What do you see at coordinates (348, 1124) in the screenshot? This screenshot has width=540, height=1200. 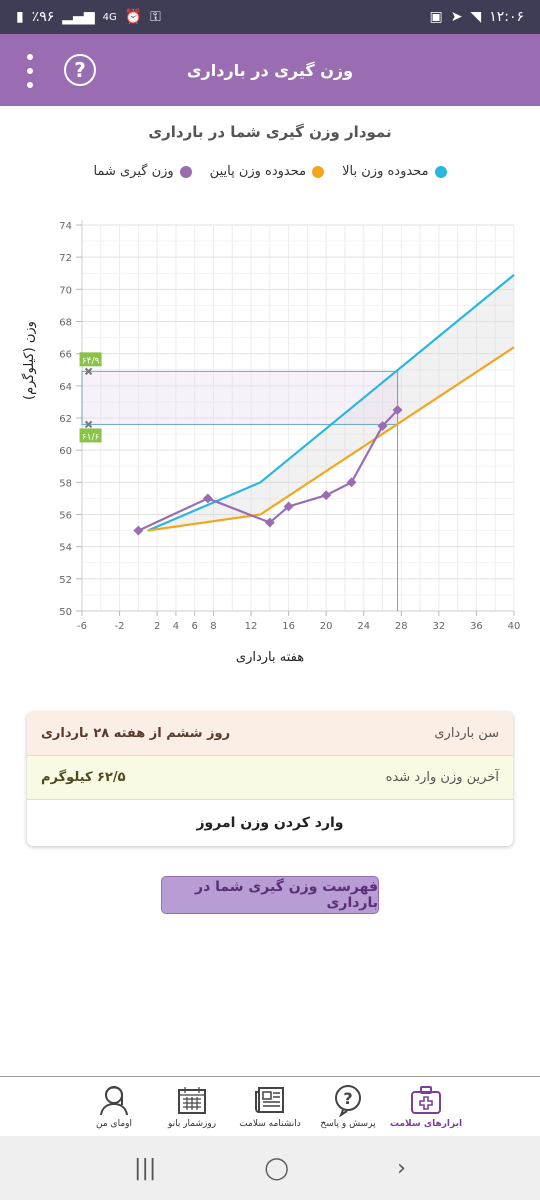 I see `nav-label-questions: پرسش و پاسخ` at bounding box center [348, 1124].